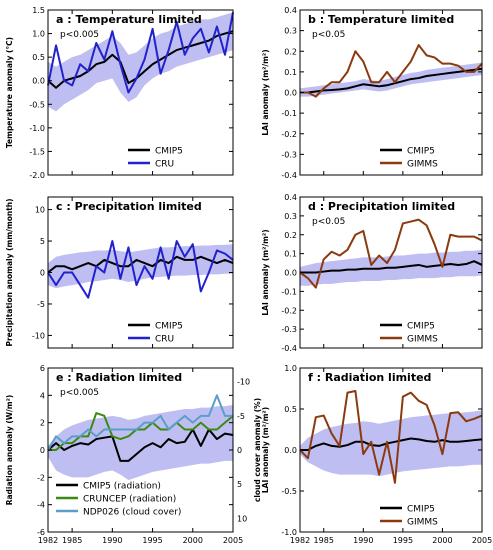 This screenshot has height=550, width=493. I want to click on ytick-label-c: -10, so click(38, 335).